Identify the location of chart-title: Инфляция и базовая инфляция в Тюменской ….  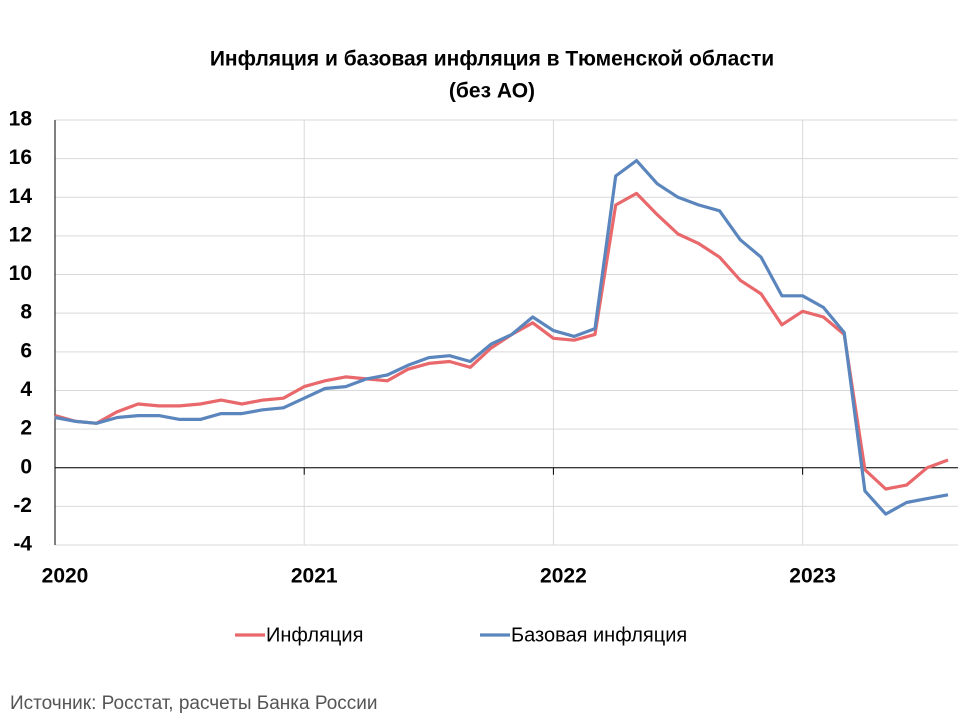
(492, 59).